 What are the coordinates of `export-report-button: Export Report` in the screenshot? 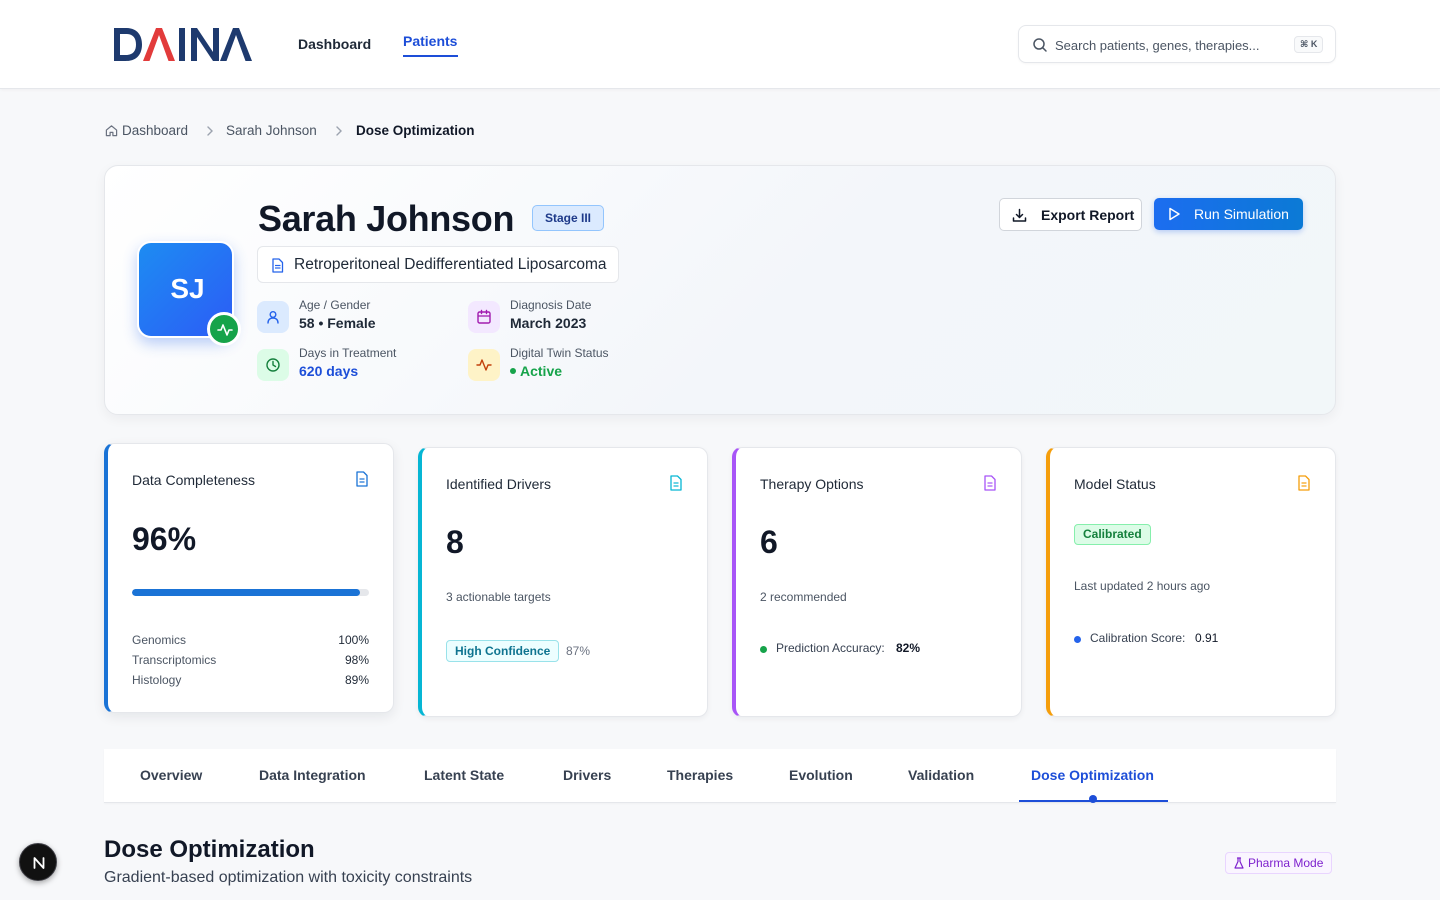 It's located at (1070, 214).